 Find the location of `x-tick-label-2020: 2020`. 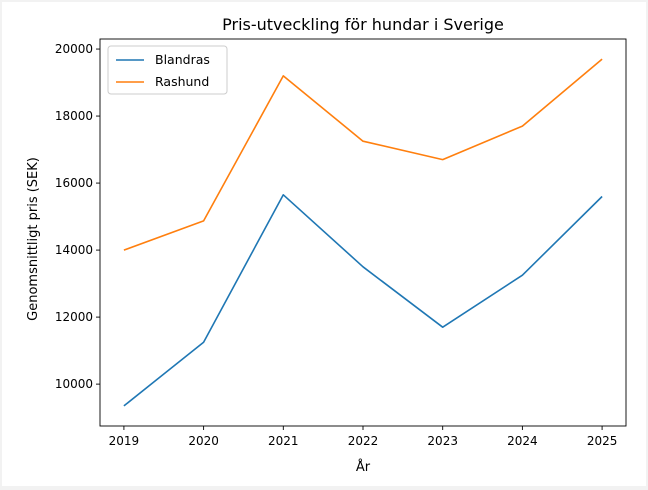

x-tick-label-2020: 2020 is located at coordinates (203, 441).